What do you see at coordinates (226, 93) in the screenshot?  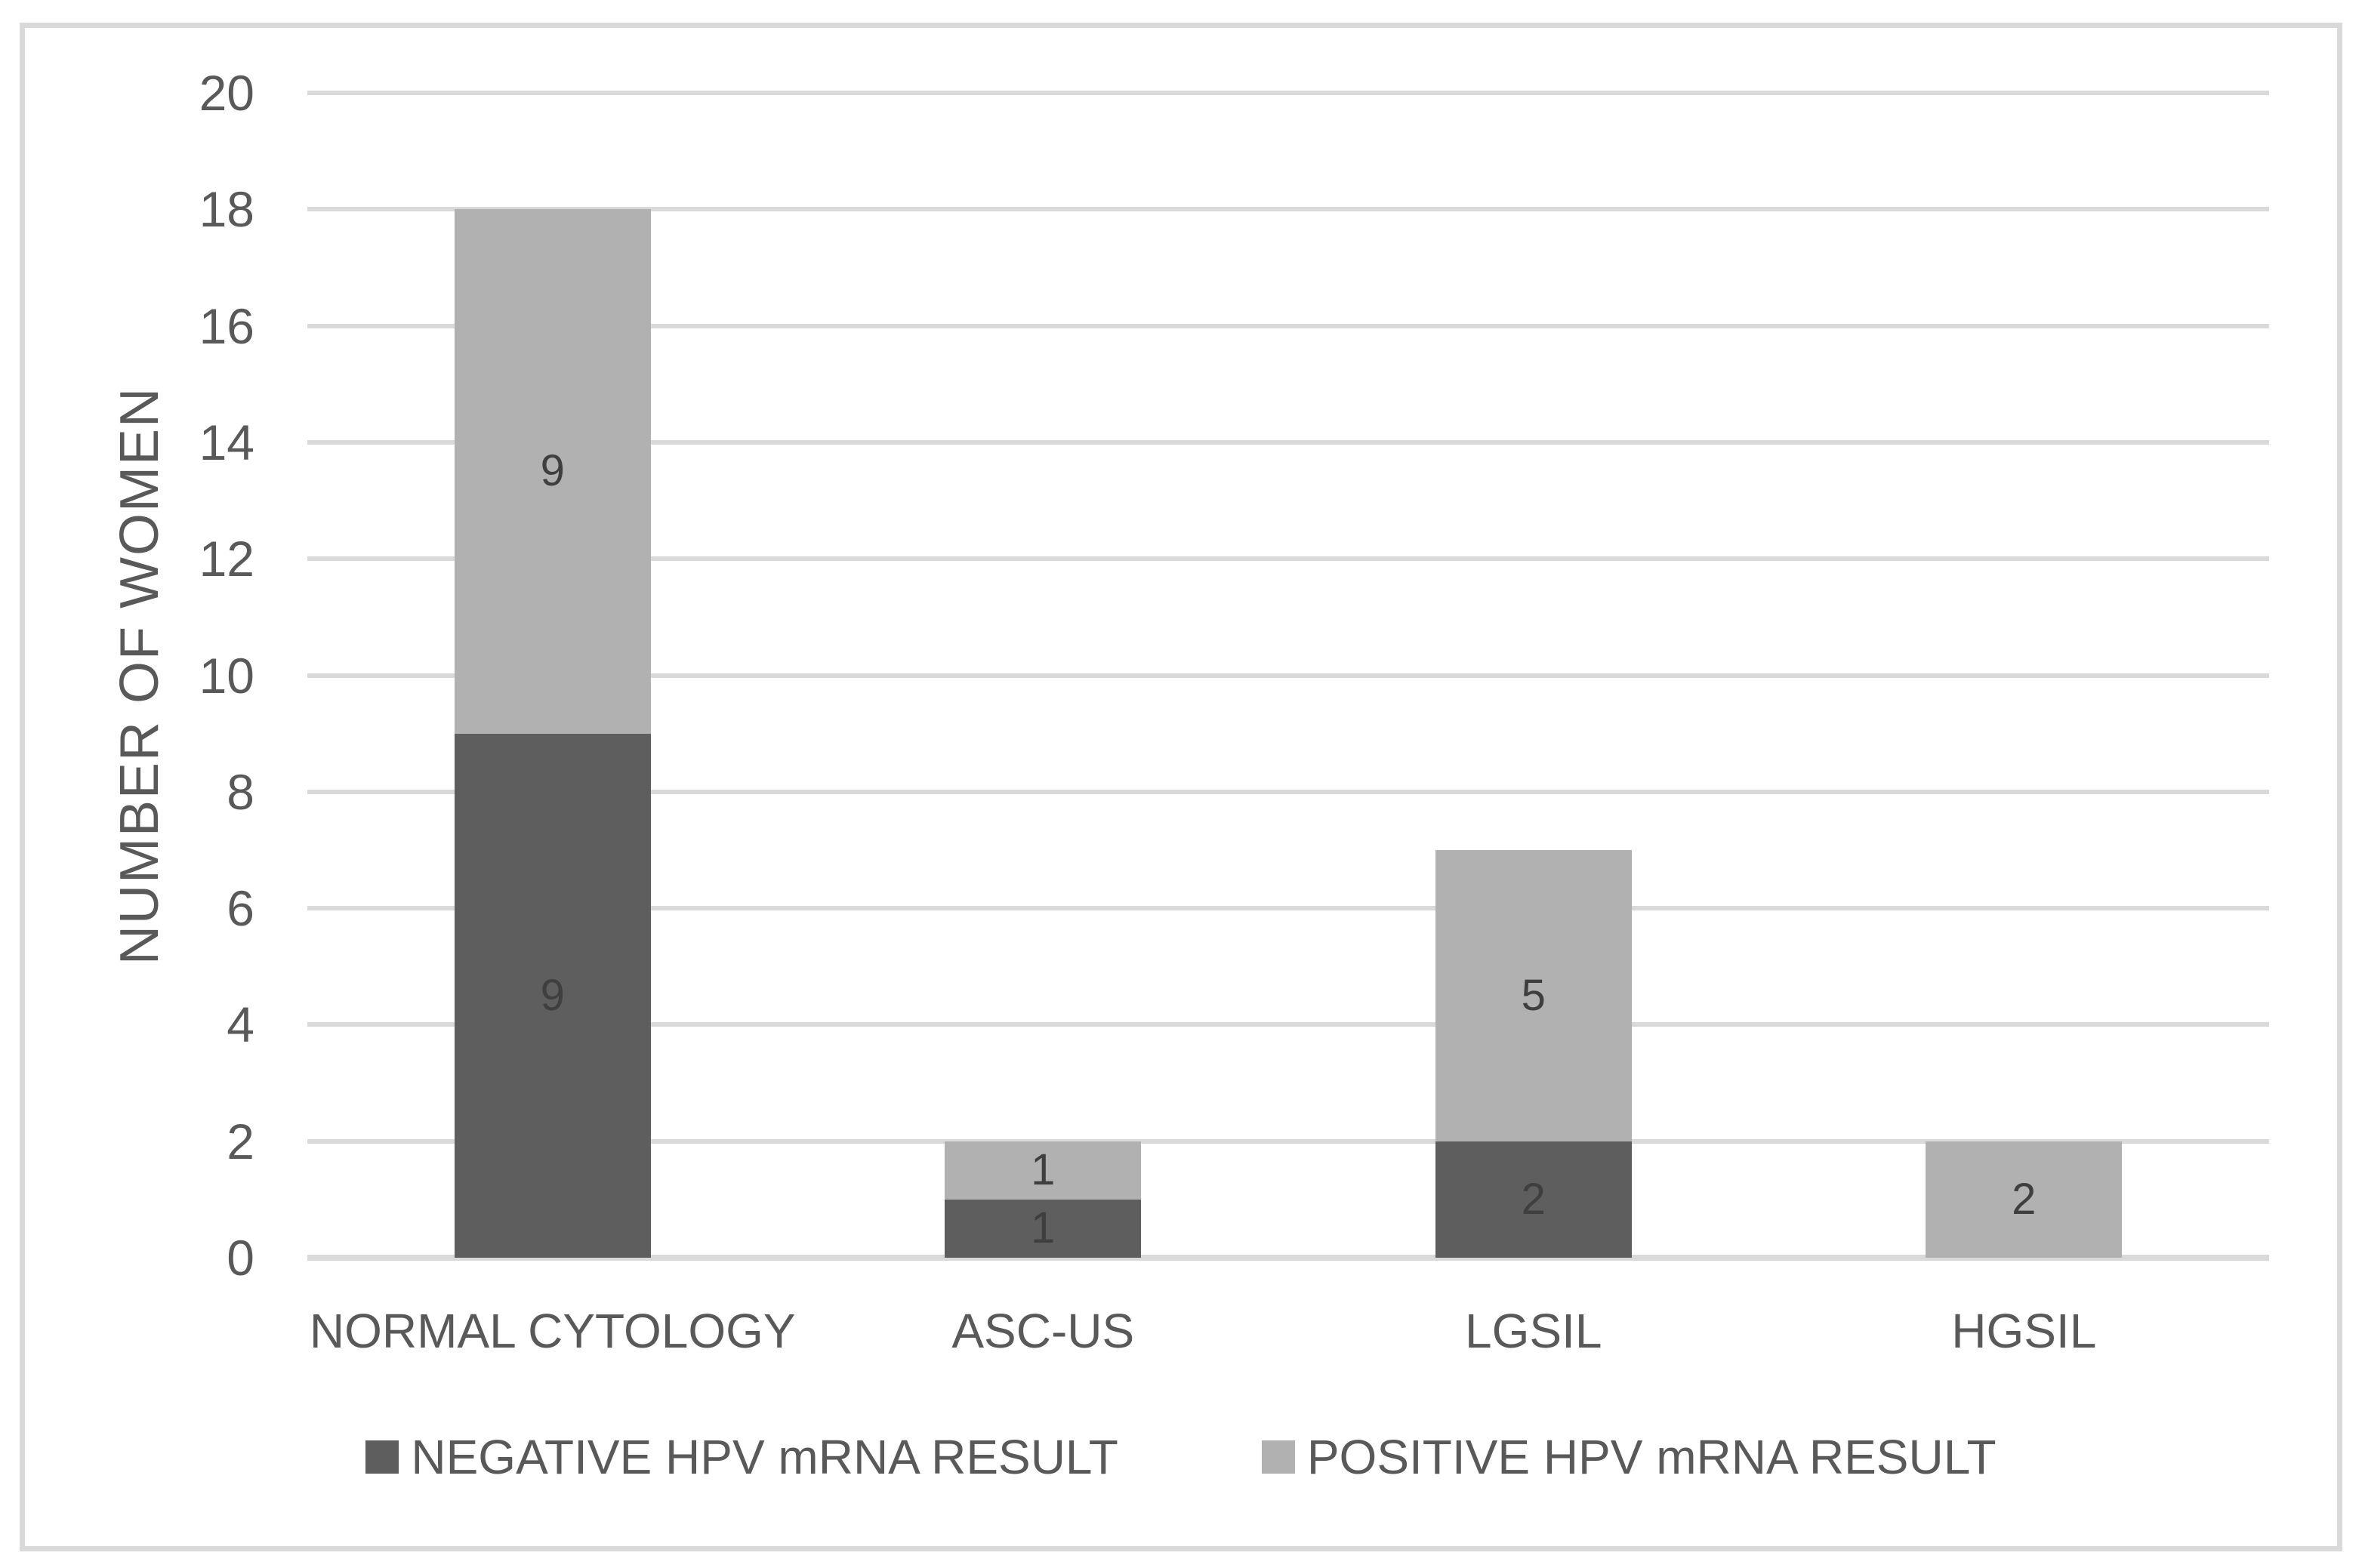 I see `y-tick-label: 20` at bounding box center [226, 93].